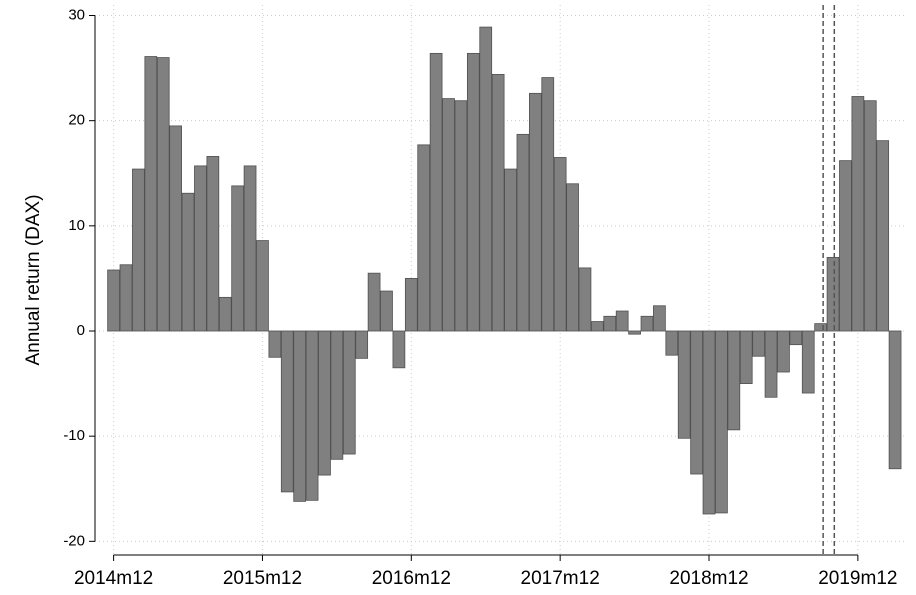  I want to click on x-tick-label: 2019m12, so click(857, 578).